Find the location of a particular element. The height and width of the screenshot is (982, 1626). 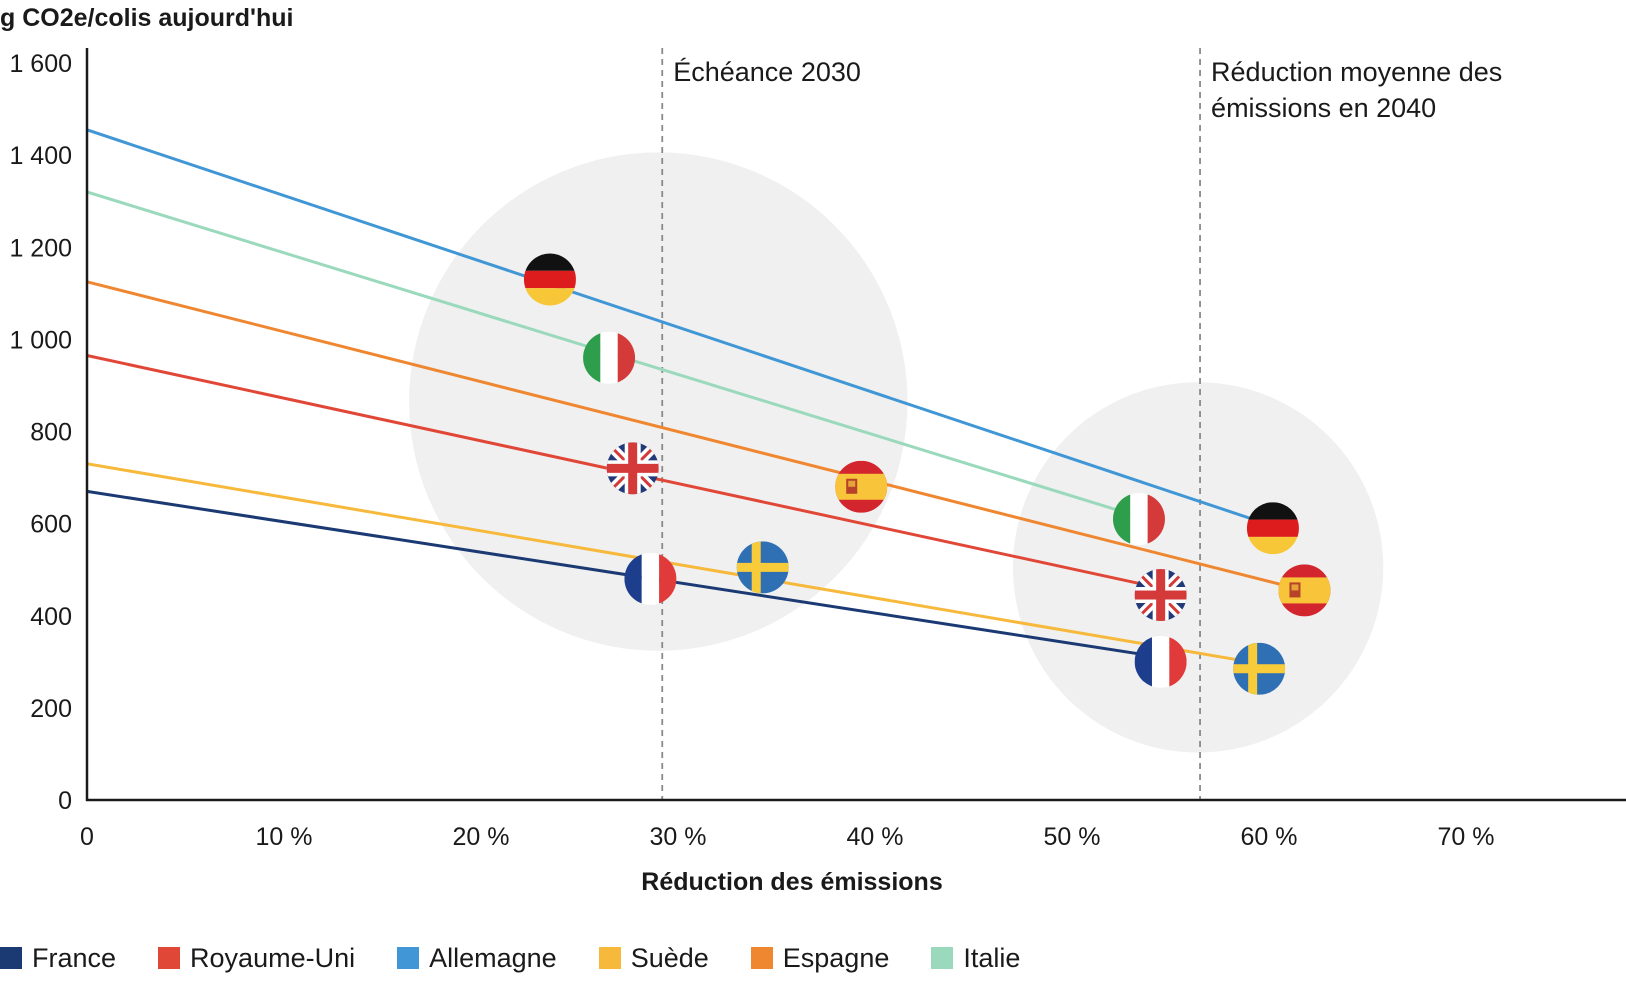

y-tick-label: 200 is located at coordinates (51, 709).